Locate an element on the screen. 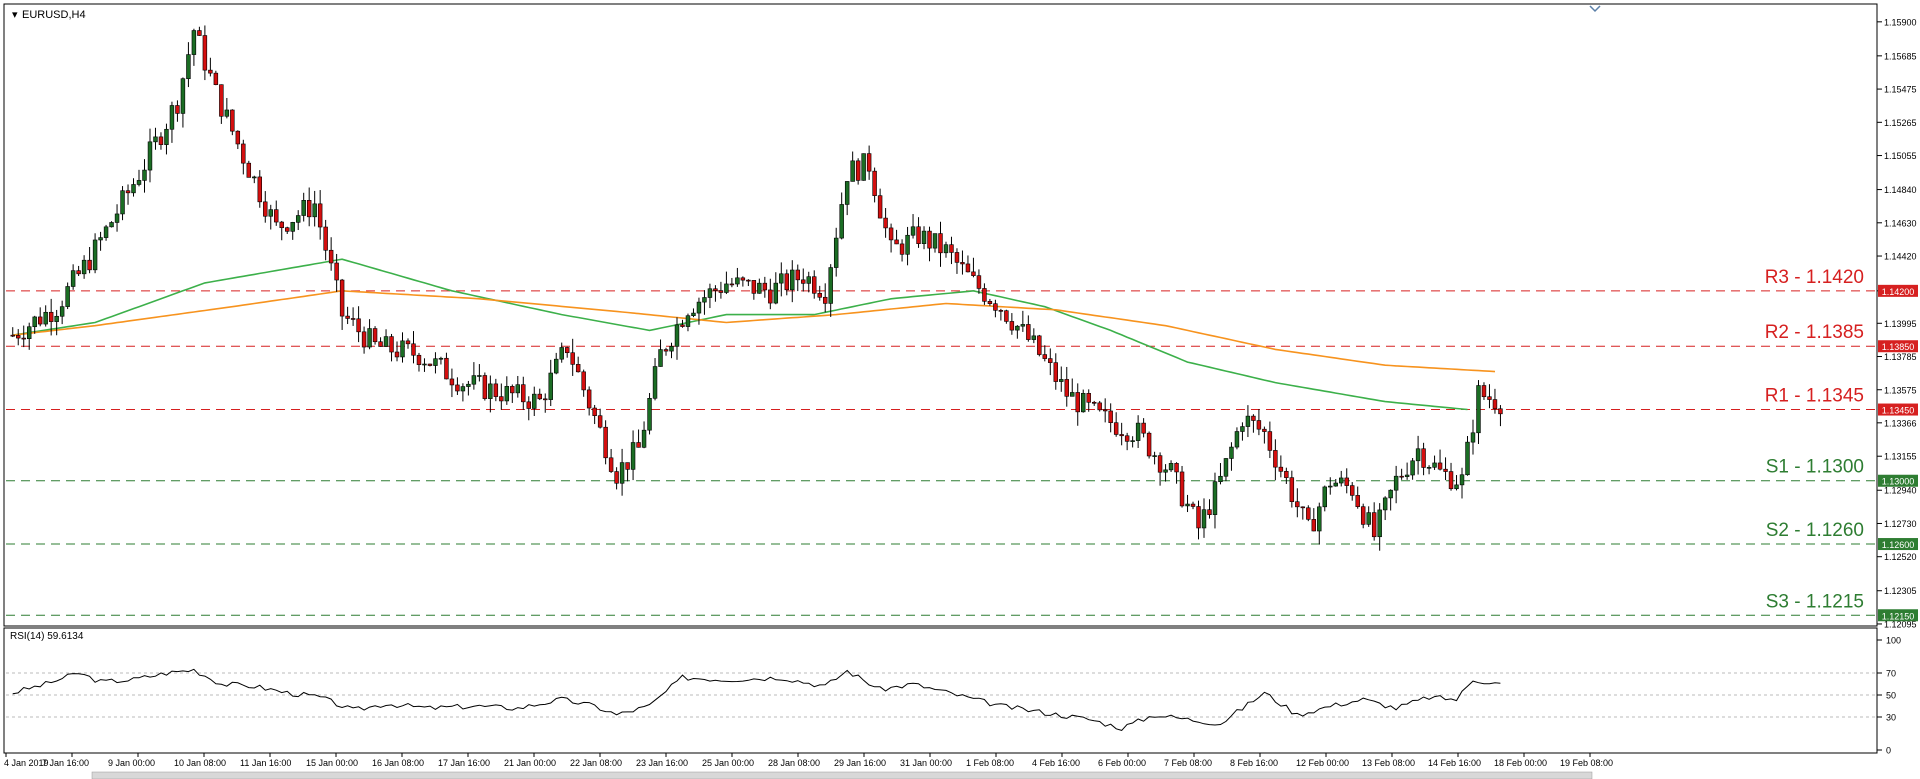 The image size is (1920, 779). level-tag-label: 1.13450 is located at coordinates (1898, 411).